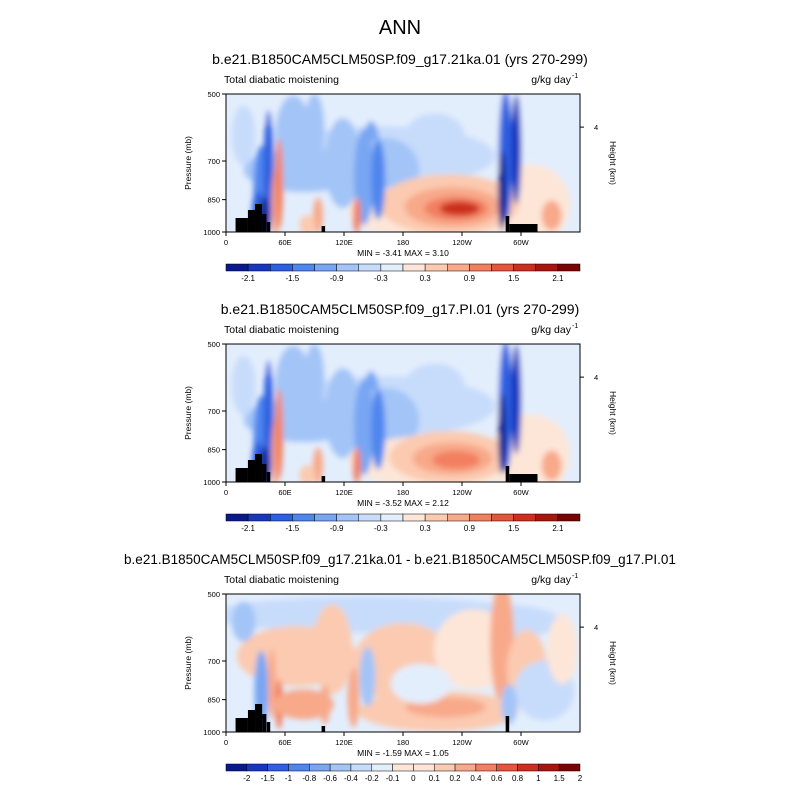 The image size is (800, 800). I want to click on heatmap-field, so click(403, 163).